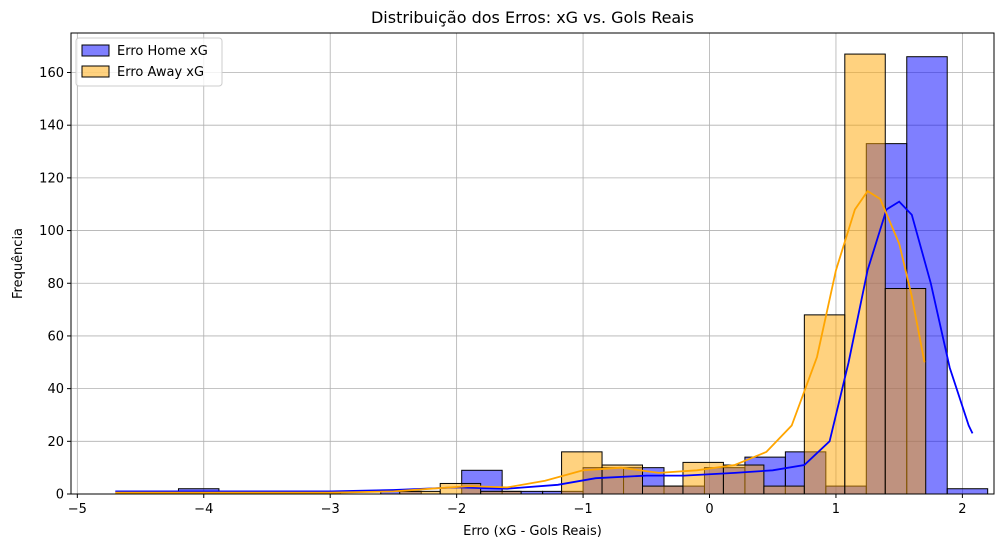  Describe the element at coordinates (51, 73) in the screenshot. I see `y-tick-label: 160` at that location.